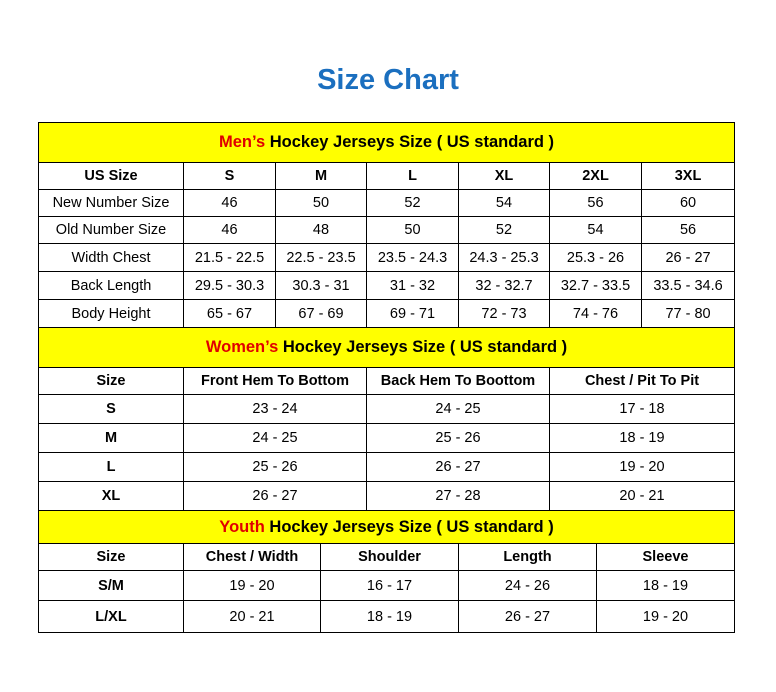 The image size is (776, 692). I want to click on column-header: Back Hem To Boottom, so click(458, 381).